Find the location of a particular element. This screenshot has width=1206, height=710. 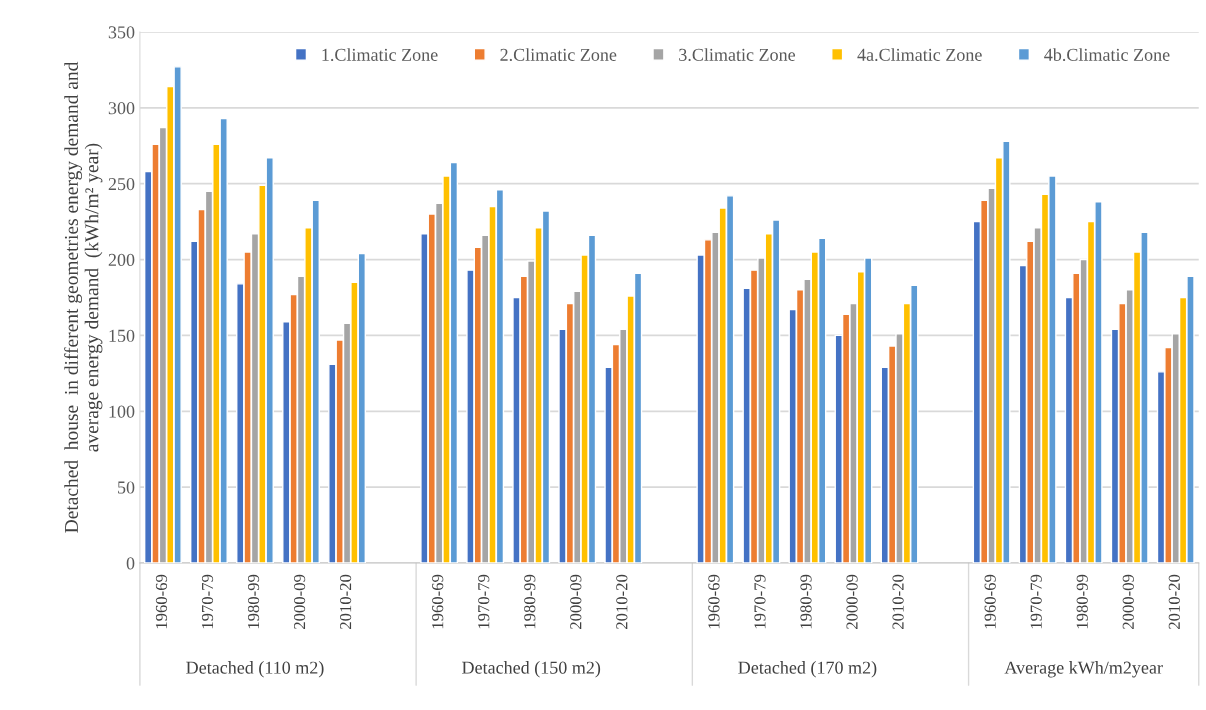

y-tick-label: 250 is located at coordinates (121, 184).